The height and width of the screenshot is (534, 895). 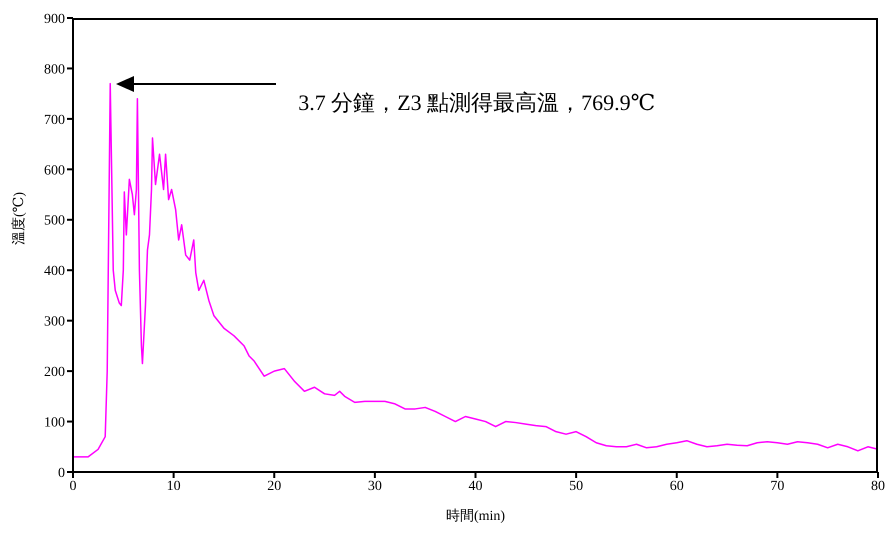 I want to click on y-tick-label: 100, so click(x=54, y=423).